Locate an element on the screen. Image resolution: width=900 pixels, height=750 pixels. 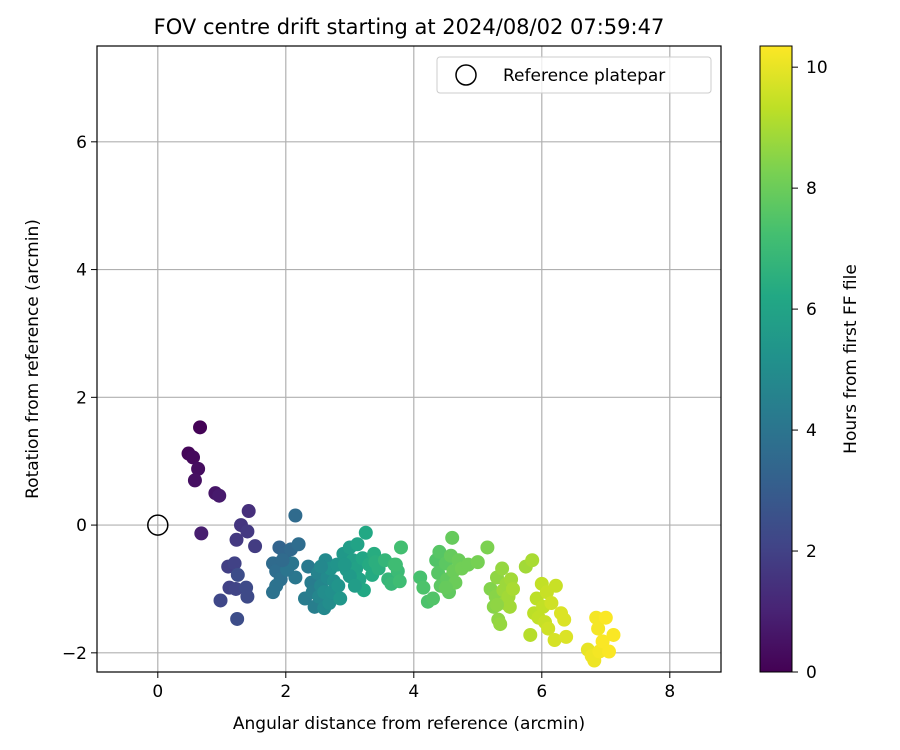
colorbar-label: Hours from first FF file is located at coordinates (851, 359).